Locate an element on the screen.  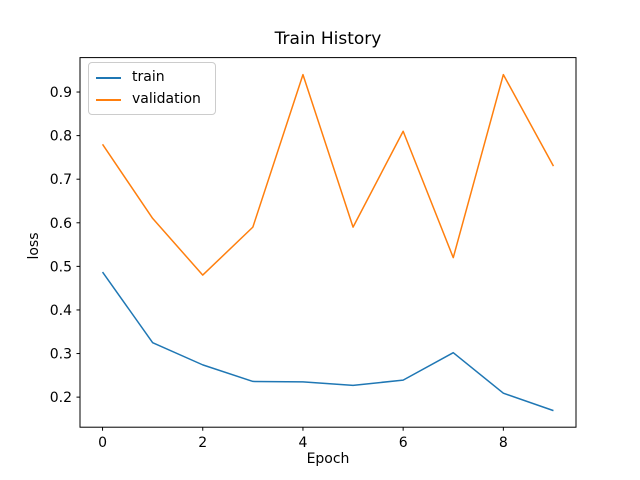
chart-title: Train History is located at coordinates (328, 39).